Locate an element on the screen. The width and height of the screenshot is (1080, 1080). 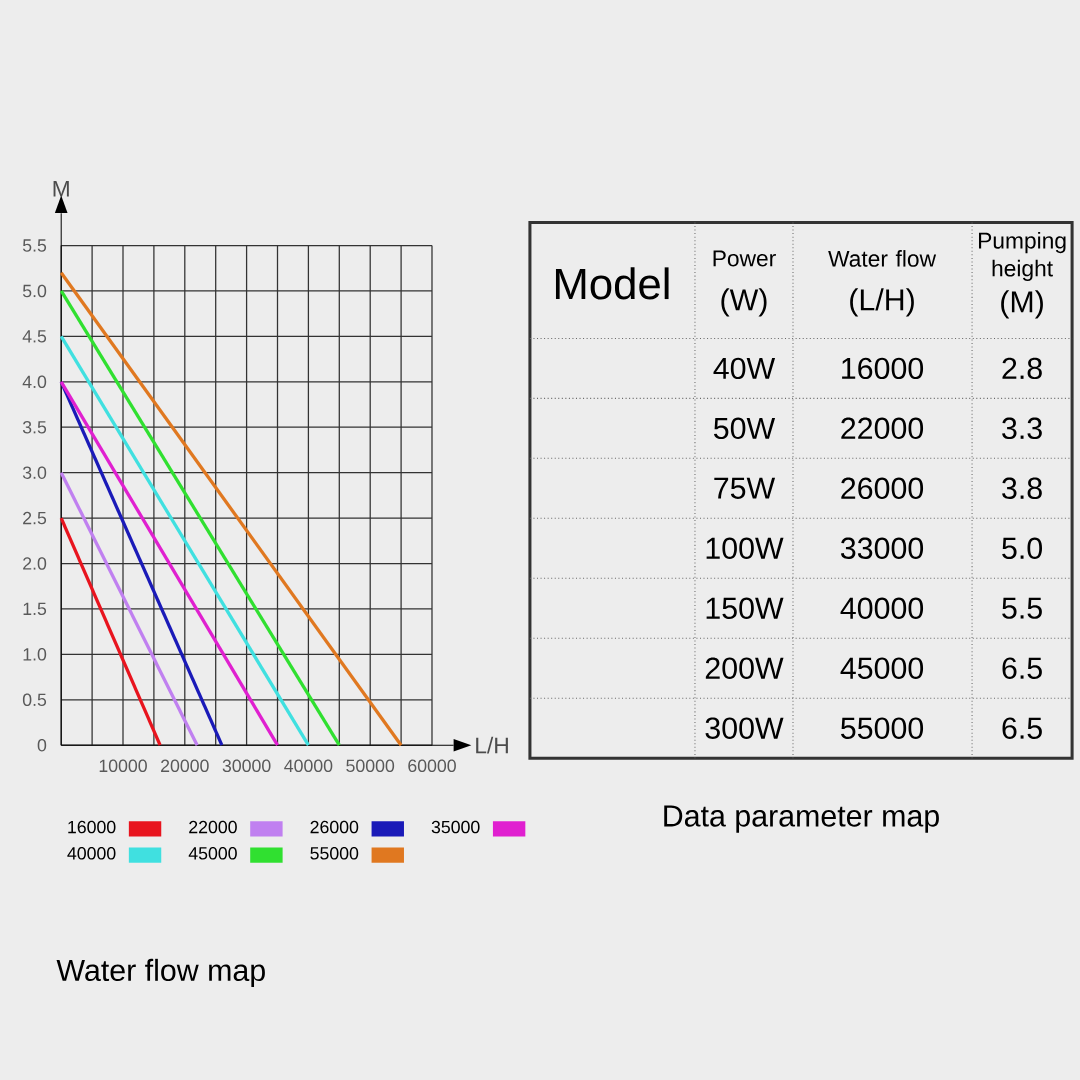
x-axis-title: L/H is located at coordinates (492, 745).